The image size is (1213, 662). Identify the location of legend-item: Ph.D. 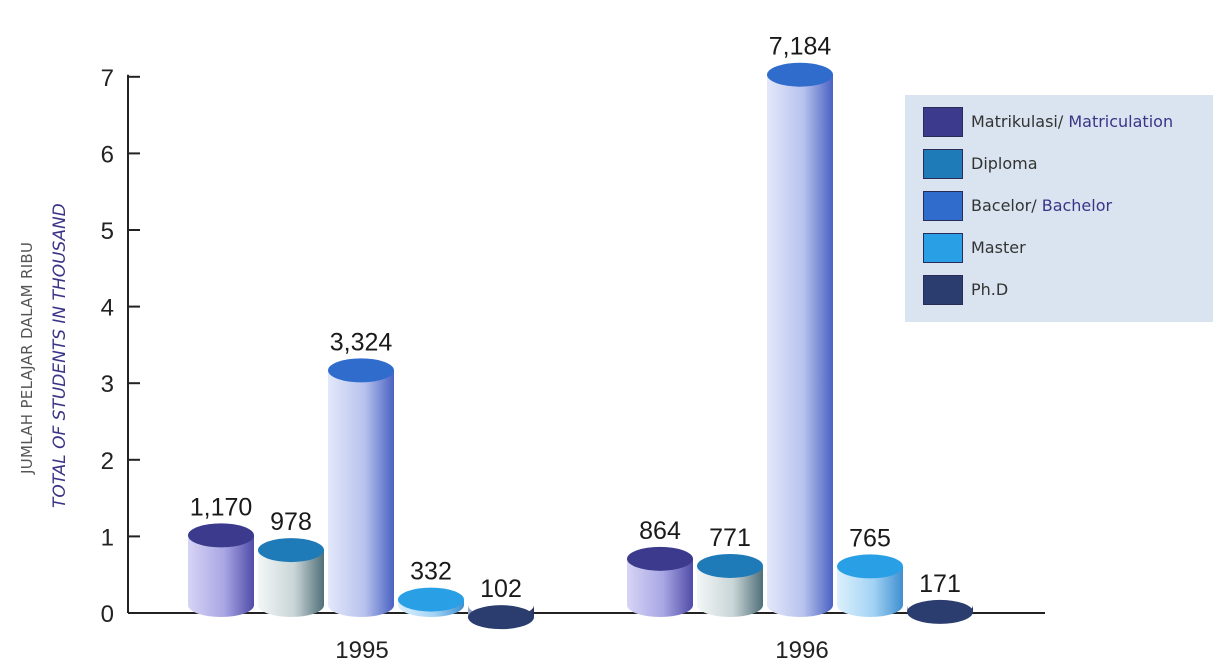
(1068, 290).